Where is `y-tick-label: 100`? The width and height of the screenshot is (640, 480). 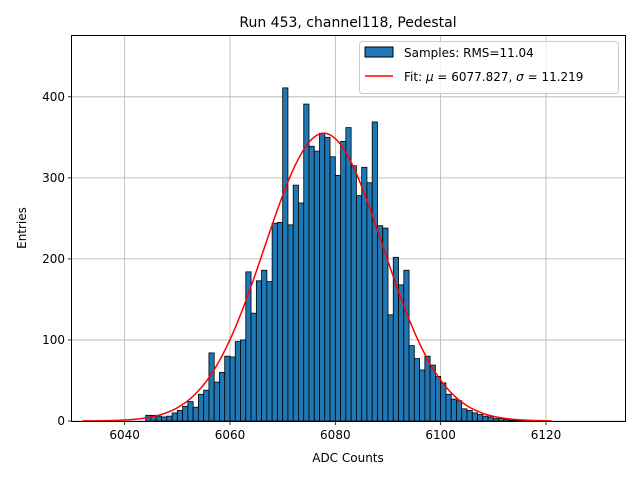 y-tick-label: 100 is located at coordinates (53, 340).